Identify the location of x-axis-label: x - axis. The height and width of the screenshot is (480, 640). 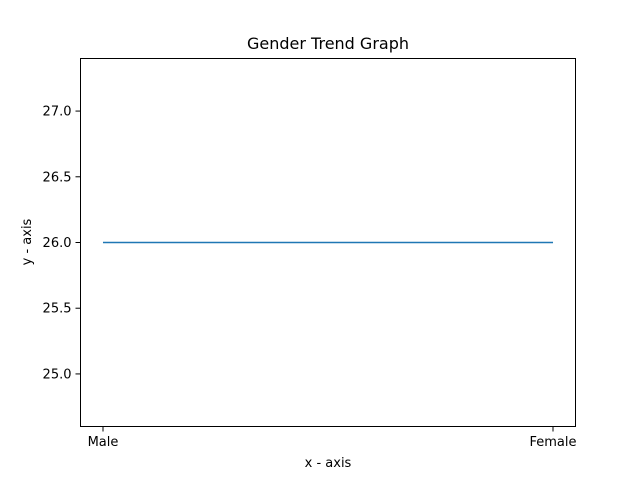
(328, 463).